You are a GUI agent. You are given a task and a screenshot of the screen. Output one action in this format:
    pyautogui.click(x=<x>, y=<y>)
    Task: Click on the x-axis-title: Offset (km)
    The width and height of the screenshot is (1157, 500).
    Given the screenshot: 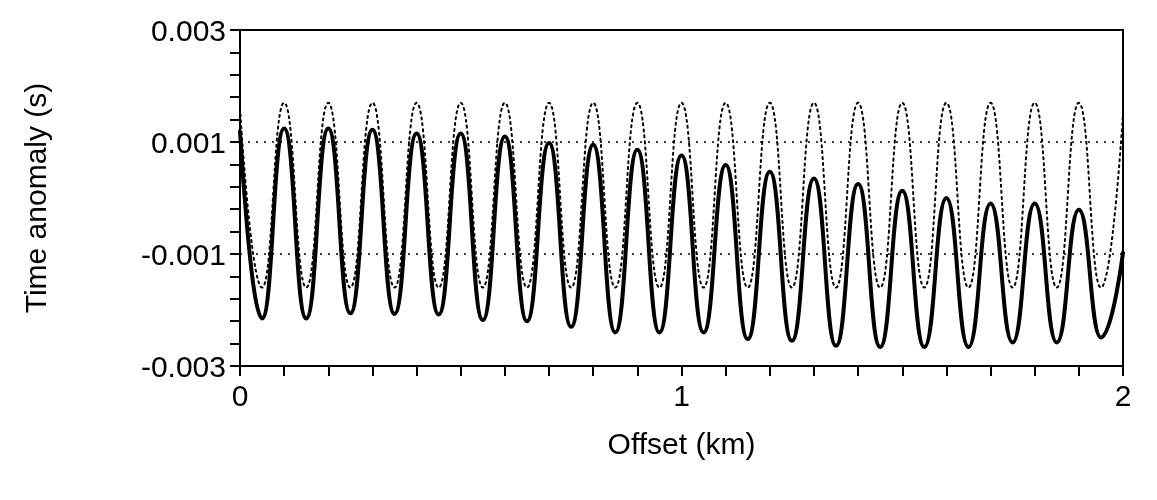 What is the action you would take?
    pyautogui.click(x=681, y=443)
    